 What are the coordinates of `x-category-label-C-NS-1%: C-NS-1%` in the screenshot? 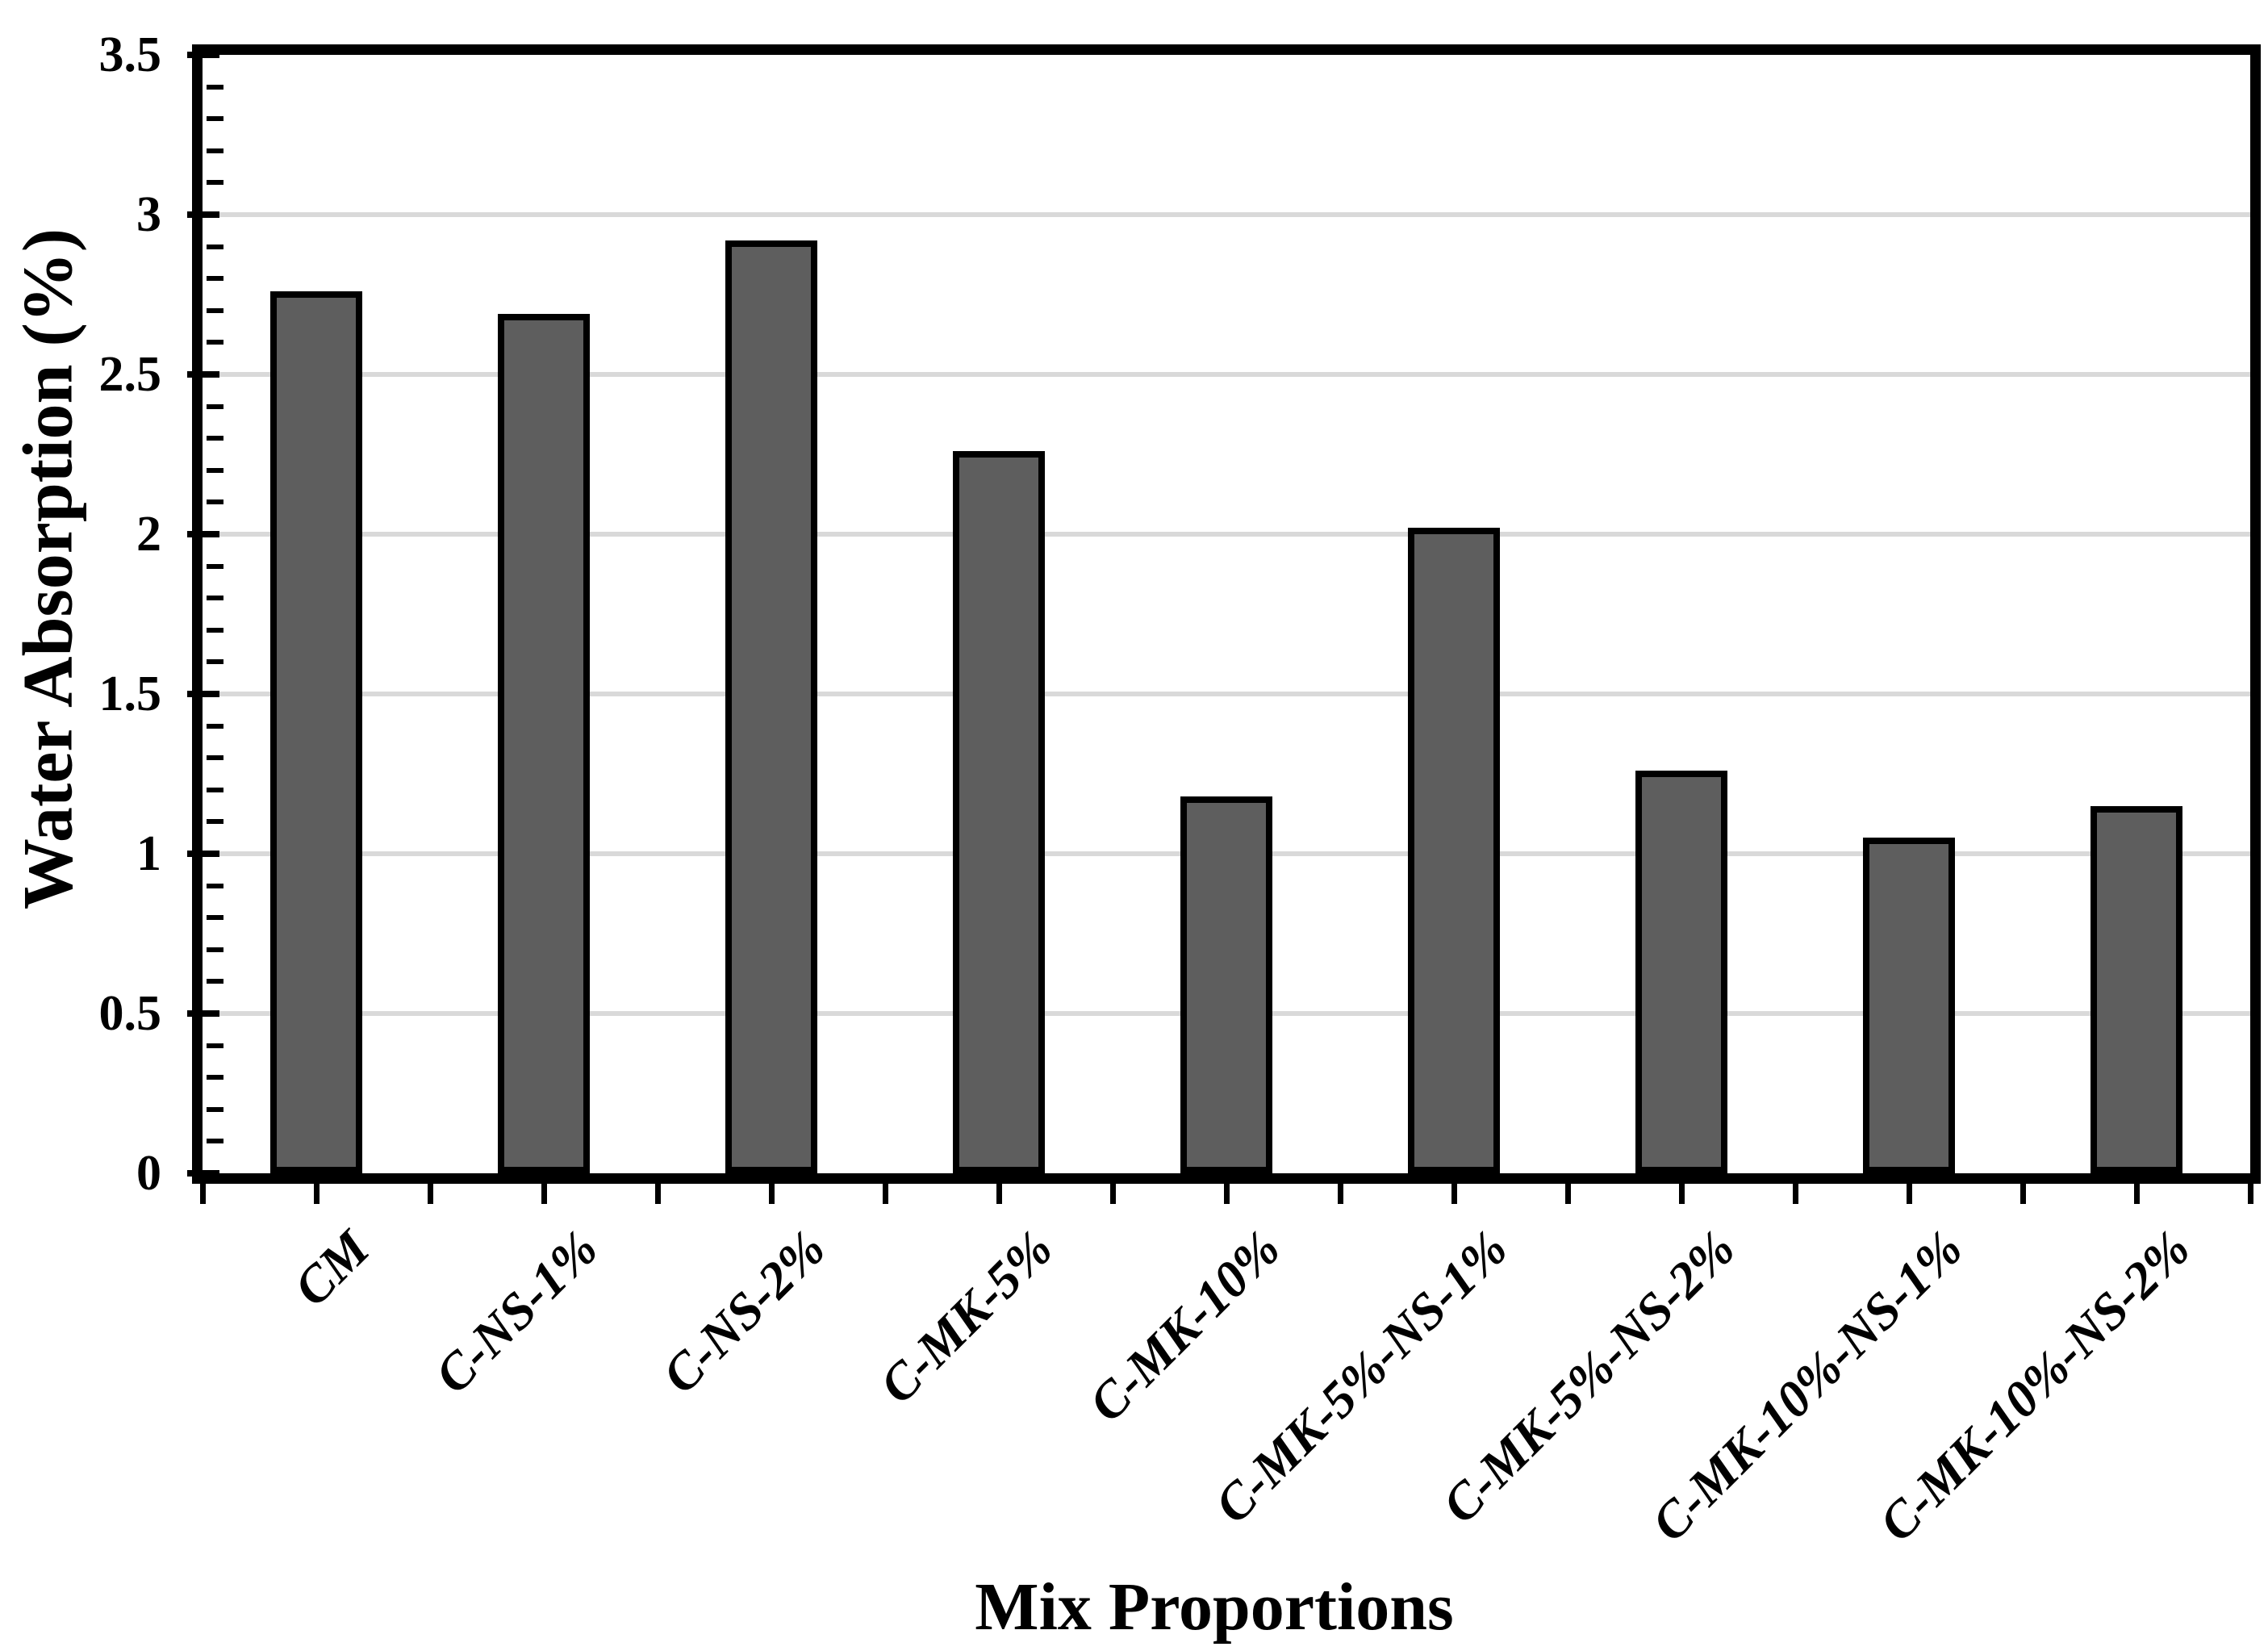 It's located at (515, 1311).